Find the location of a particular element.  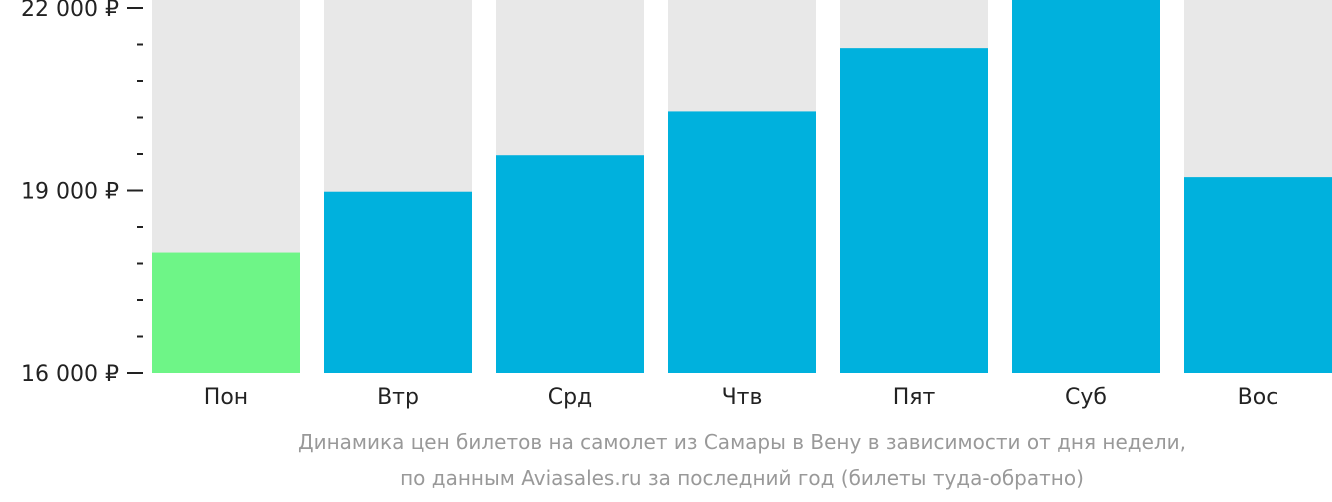

x-tick-label-6: Вос is located at coordinates (1258, 397).